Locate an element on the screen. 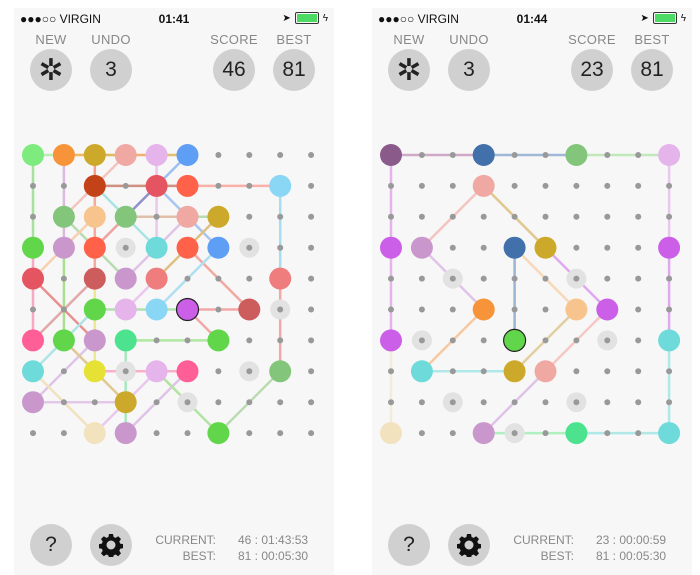 The height and width of the screenshot is (575, 700). undo-button: 3 is located at coordinates (111, 70).